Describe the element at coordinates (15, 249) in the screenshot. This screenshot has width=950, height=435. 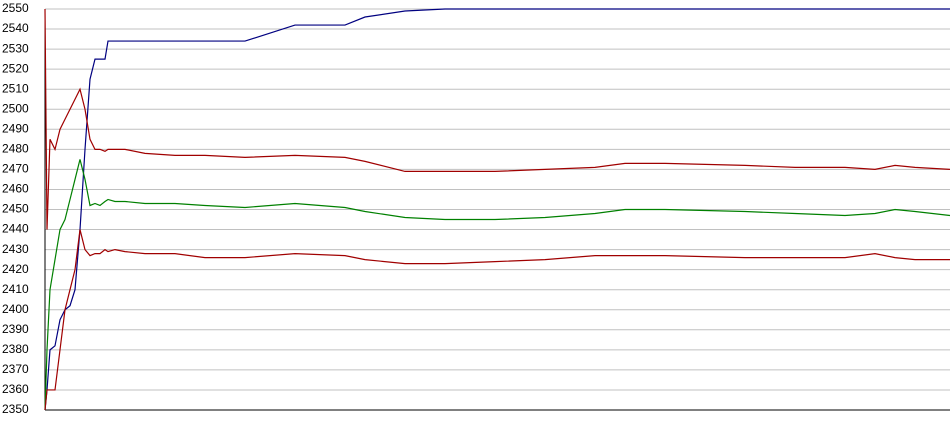
I see `y-tick-label: 2430` at that location.